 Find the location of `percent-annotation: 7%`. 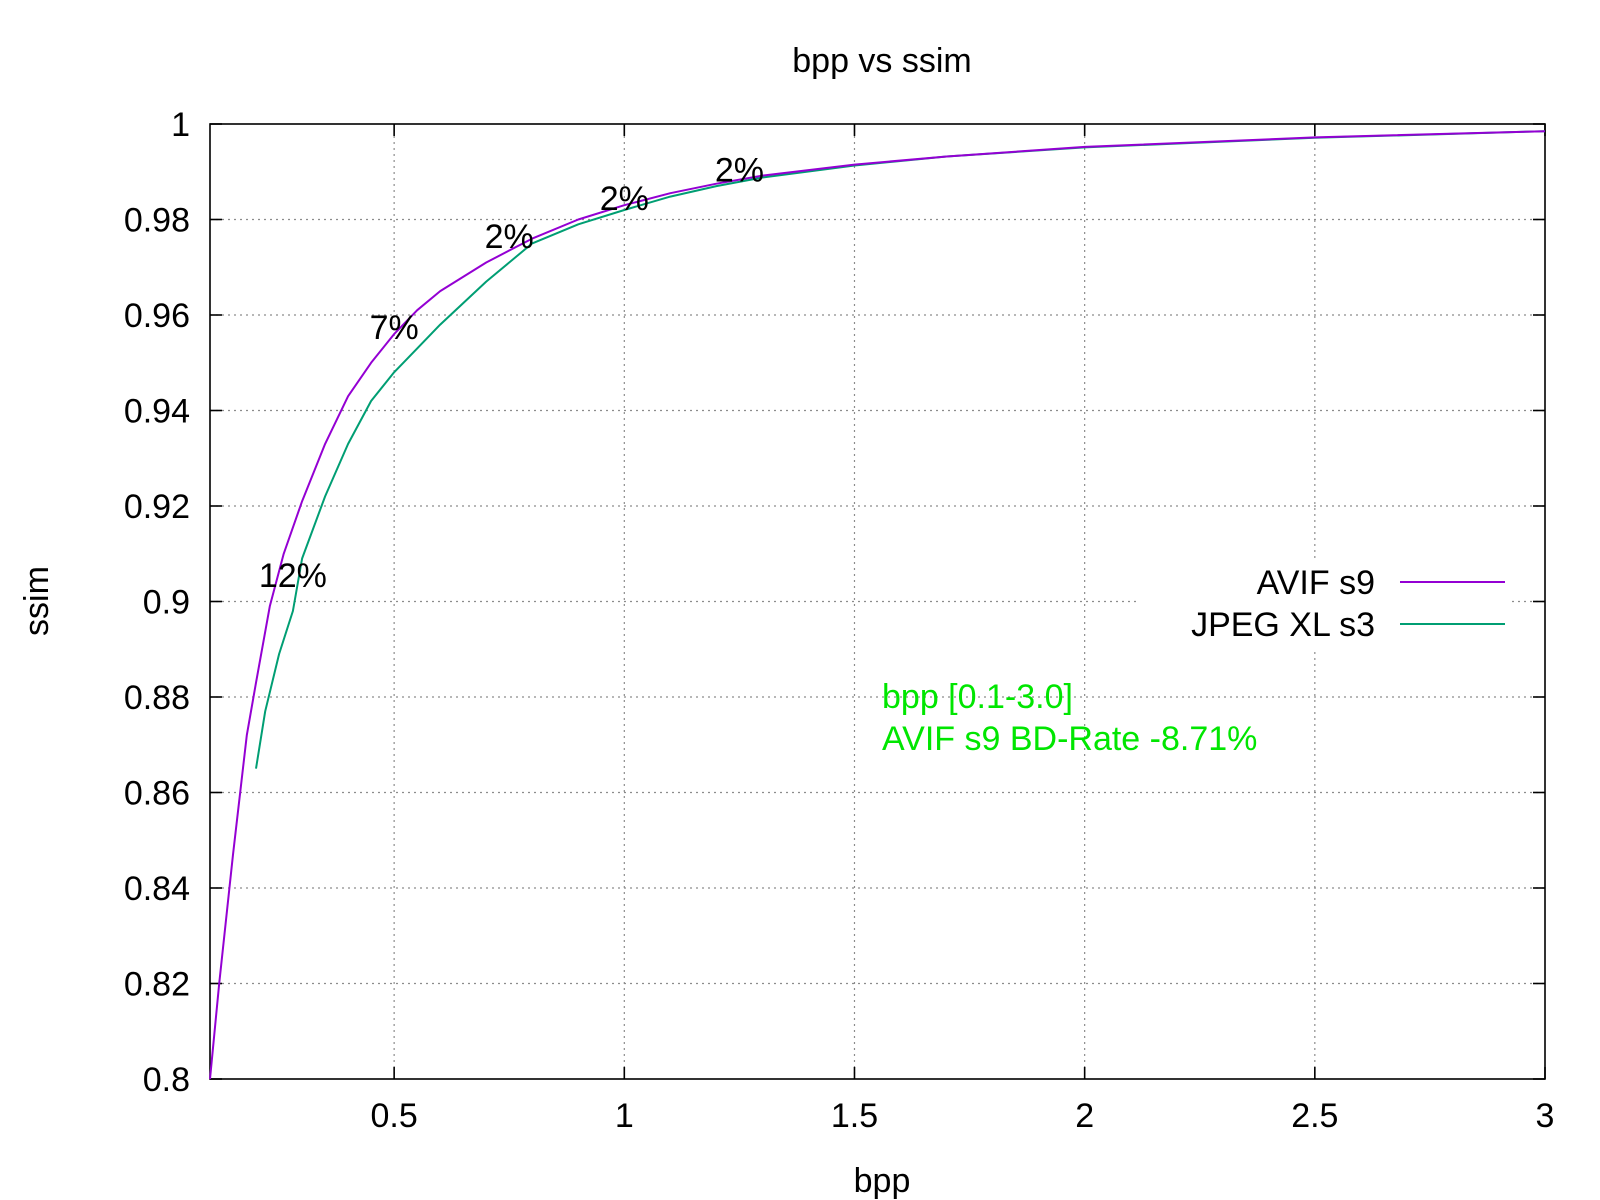

percent-annotation: 7% is located at coordinates (394, 328).